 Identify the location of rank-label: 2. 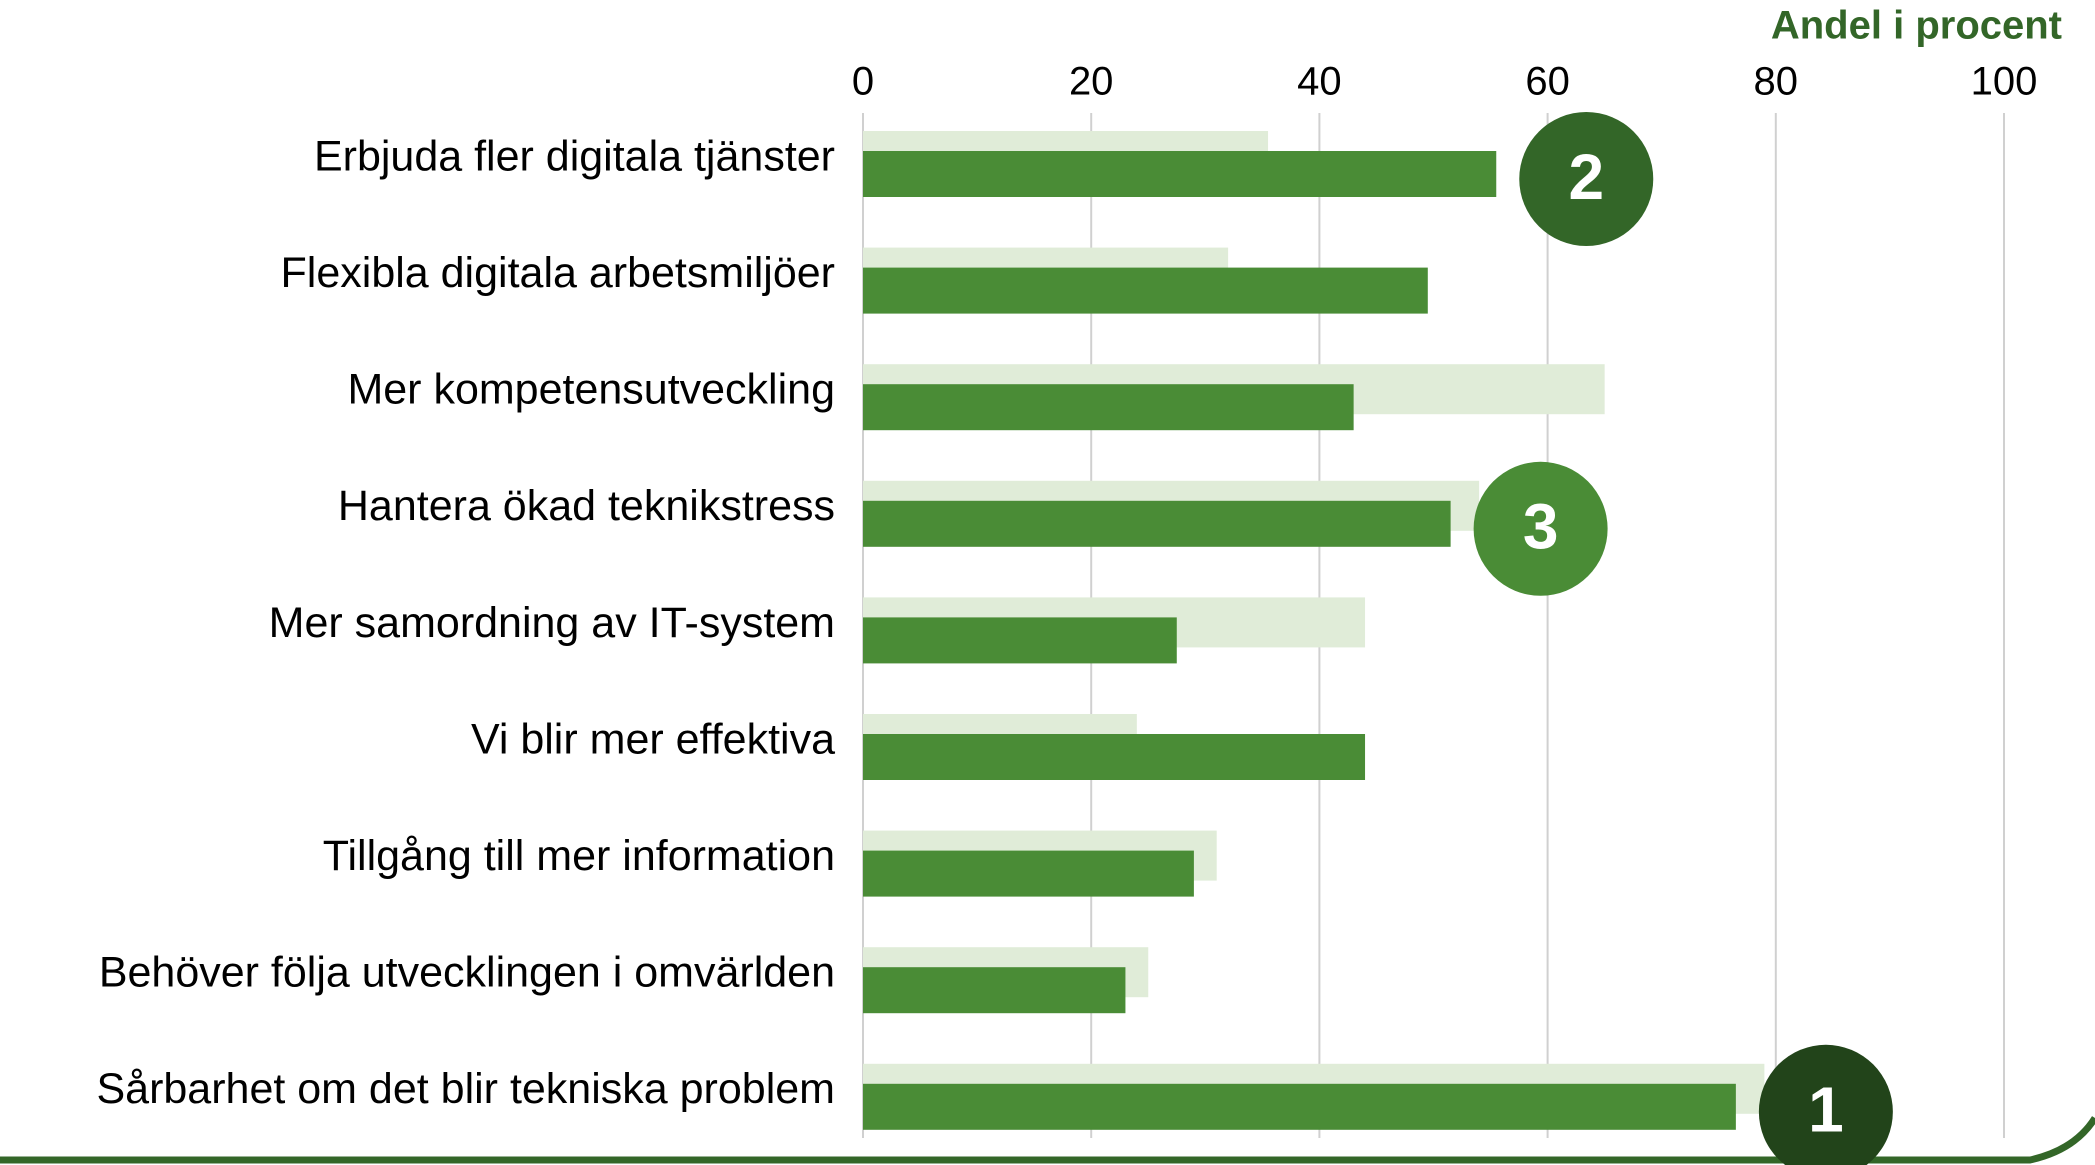
(1586, 177).